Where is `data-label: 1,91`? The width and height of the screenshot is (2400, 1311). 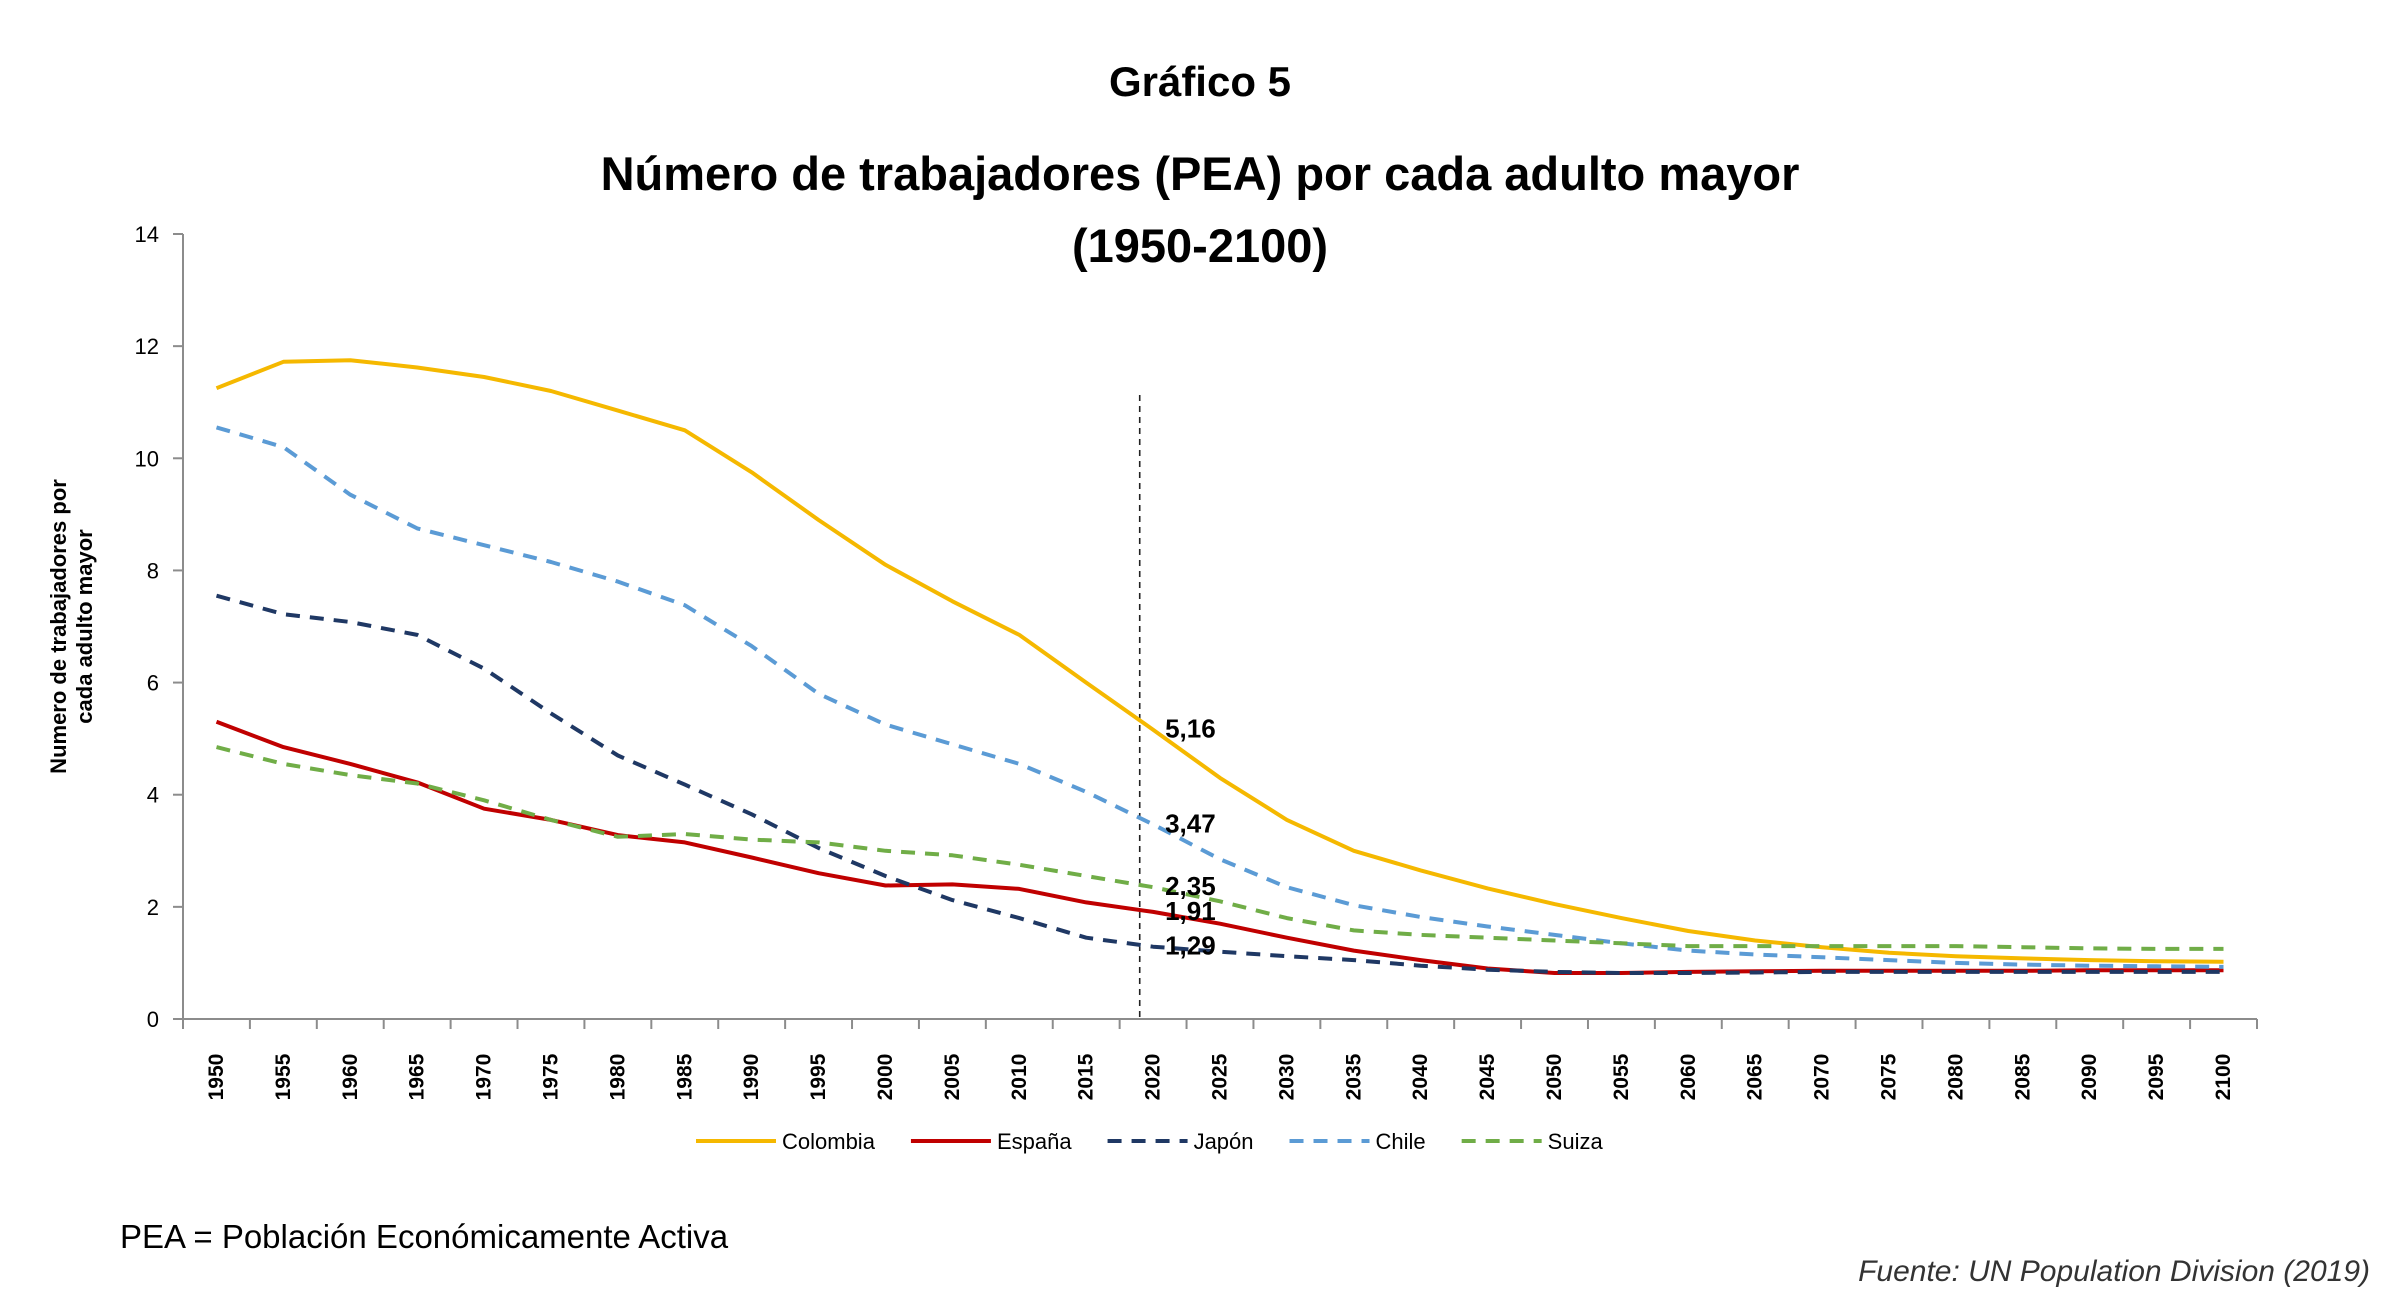
data-label: 1,91 is located at coordinates (1190, 911).